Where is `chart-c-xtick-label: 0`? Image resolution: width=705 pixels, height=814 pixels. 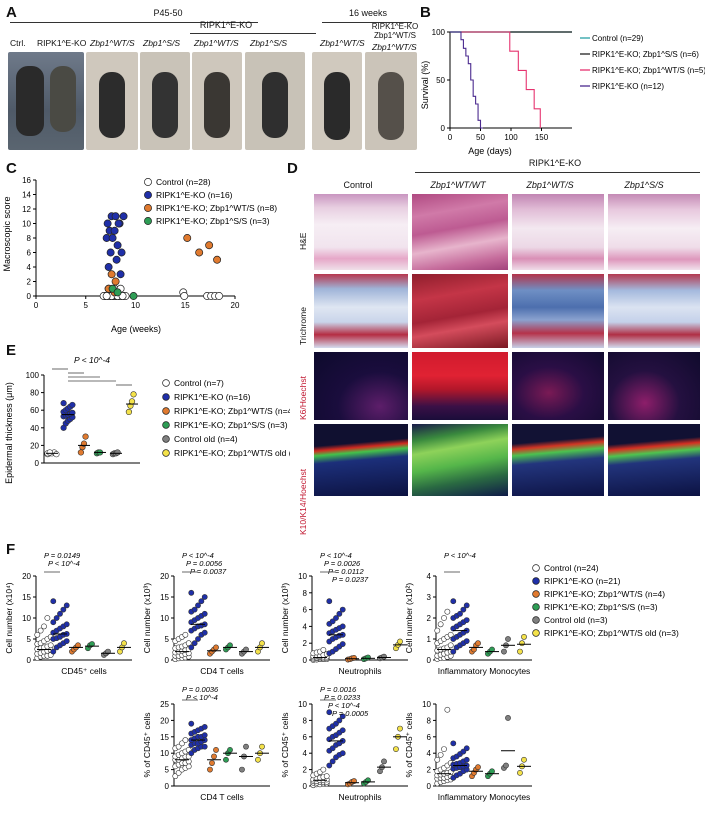
chart-c-xtick-label: 0 is located at coordinates (36, 305).